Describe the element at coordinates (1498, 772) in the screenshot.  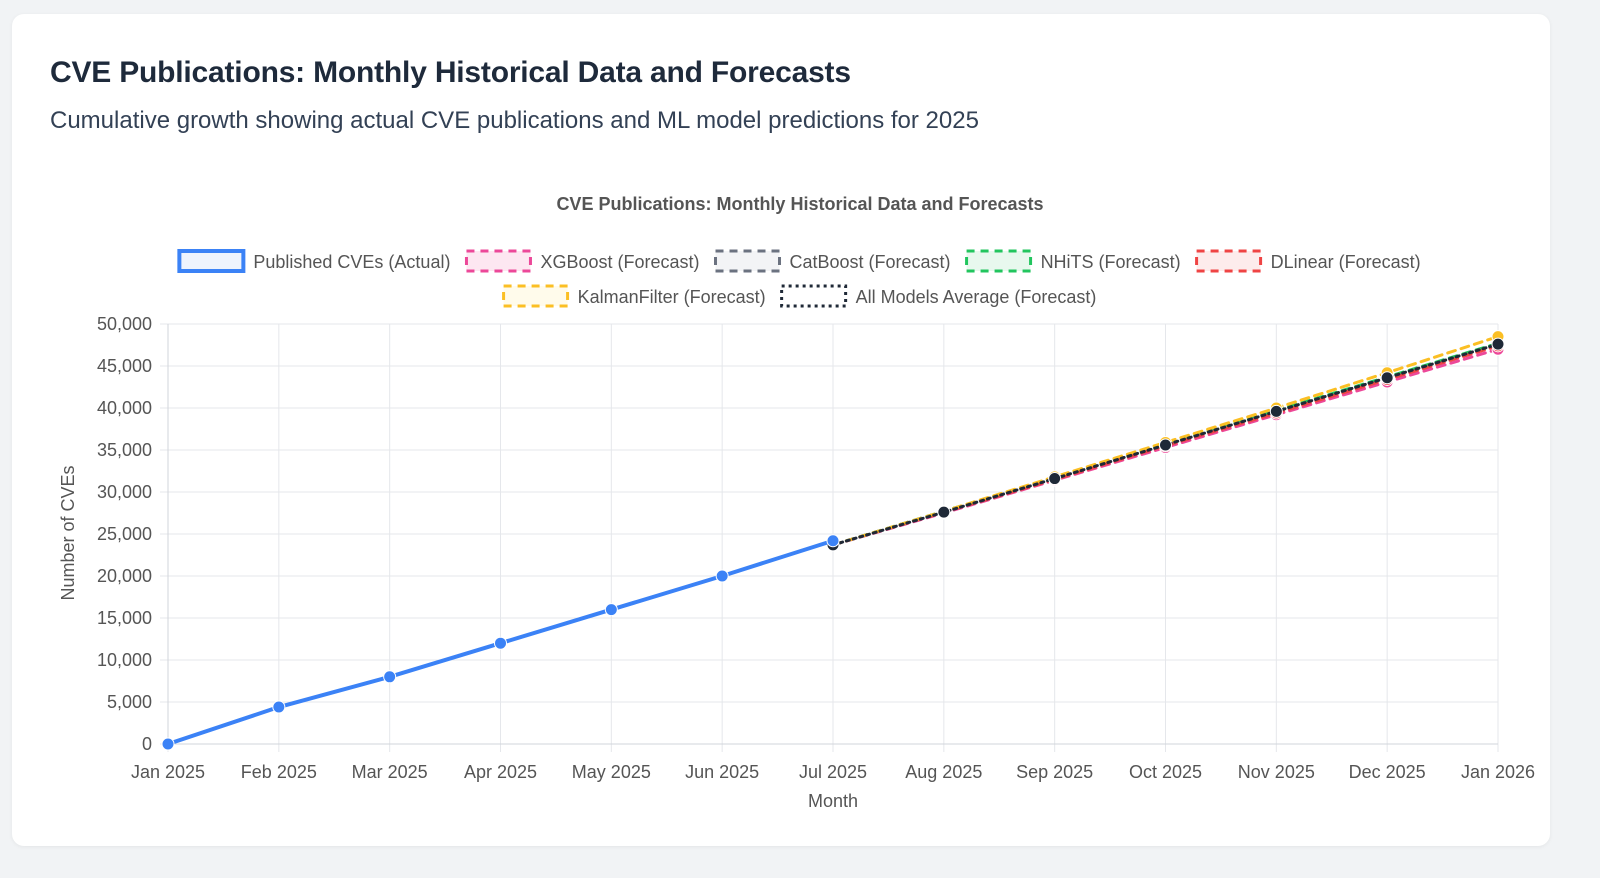
I see `x-tick-label: Jan 2026` at that location.